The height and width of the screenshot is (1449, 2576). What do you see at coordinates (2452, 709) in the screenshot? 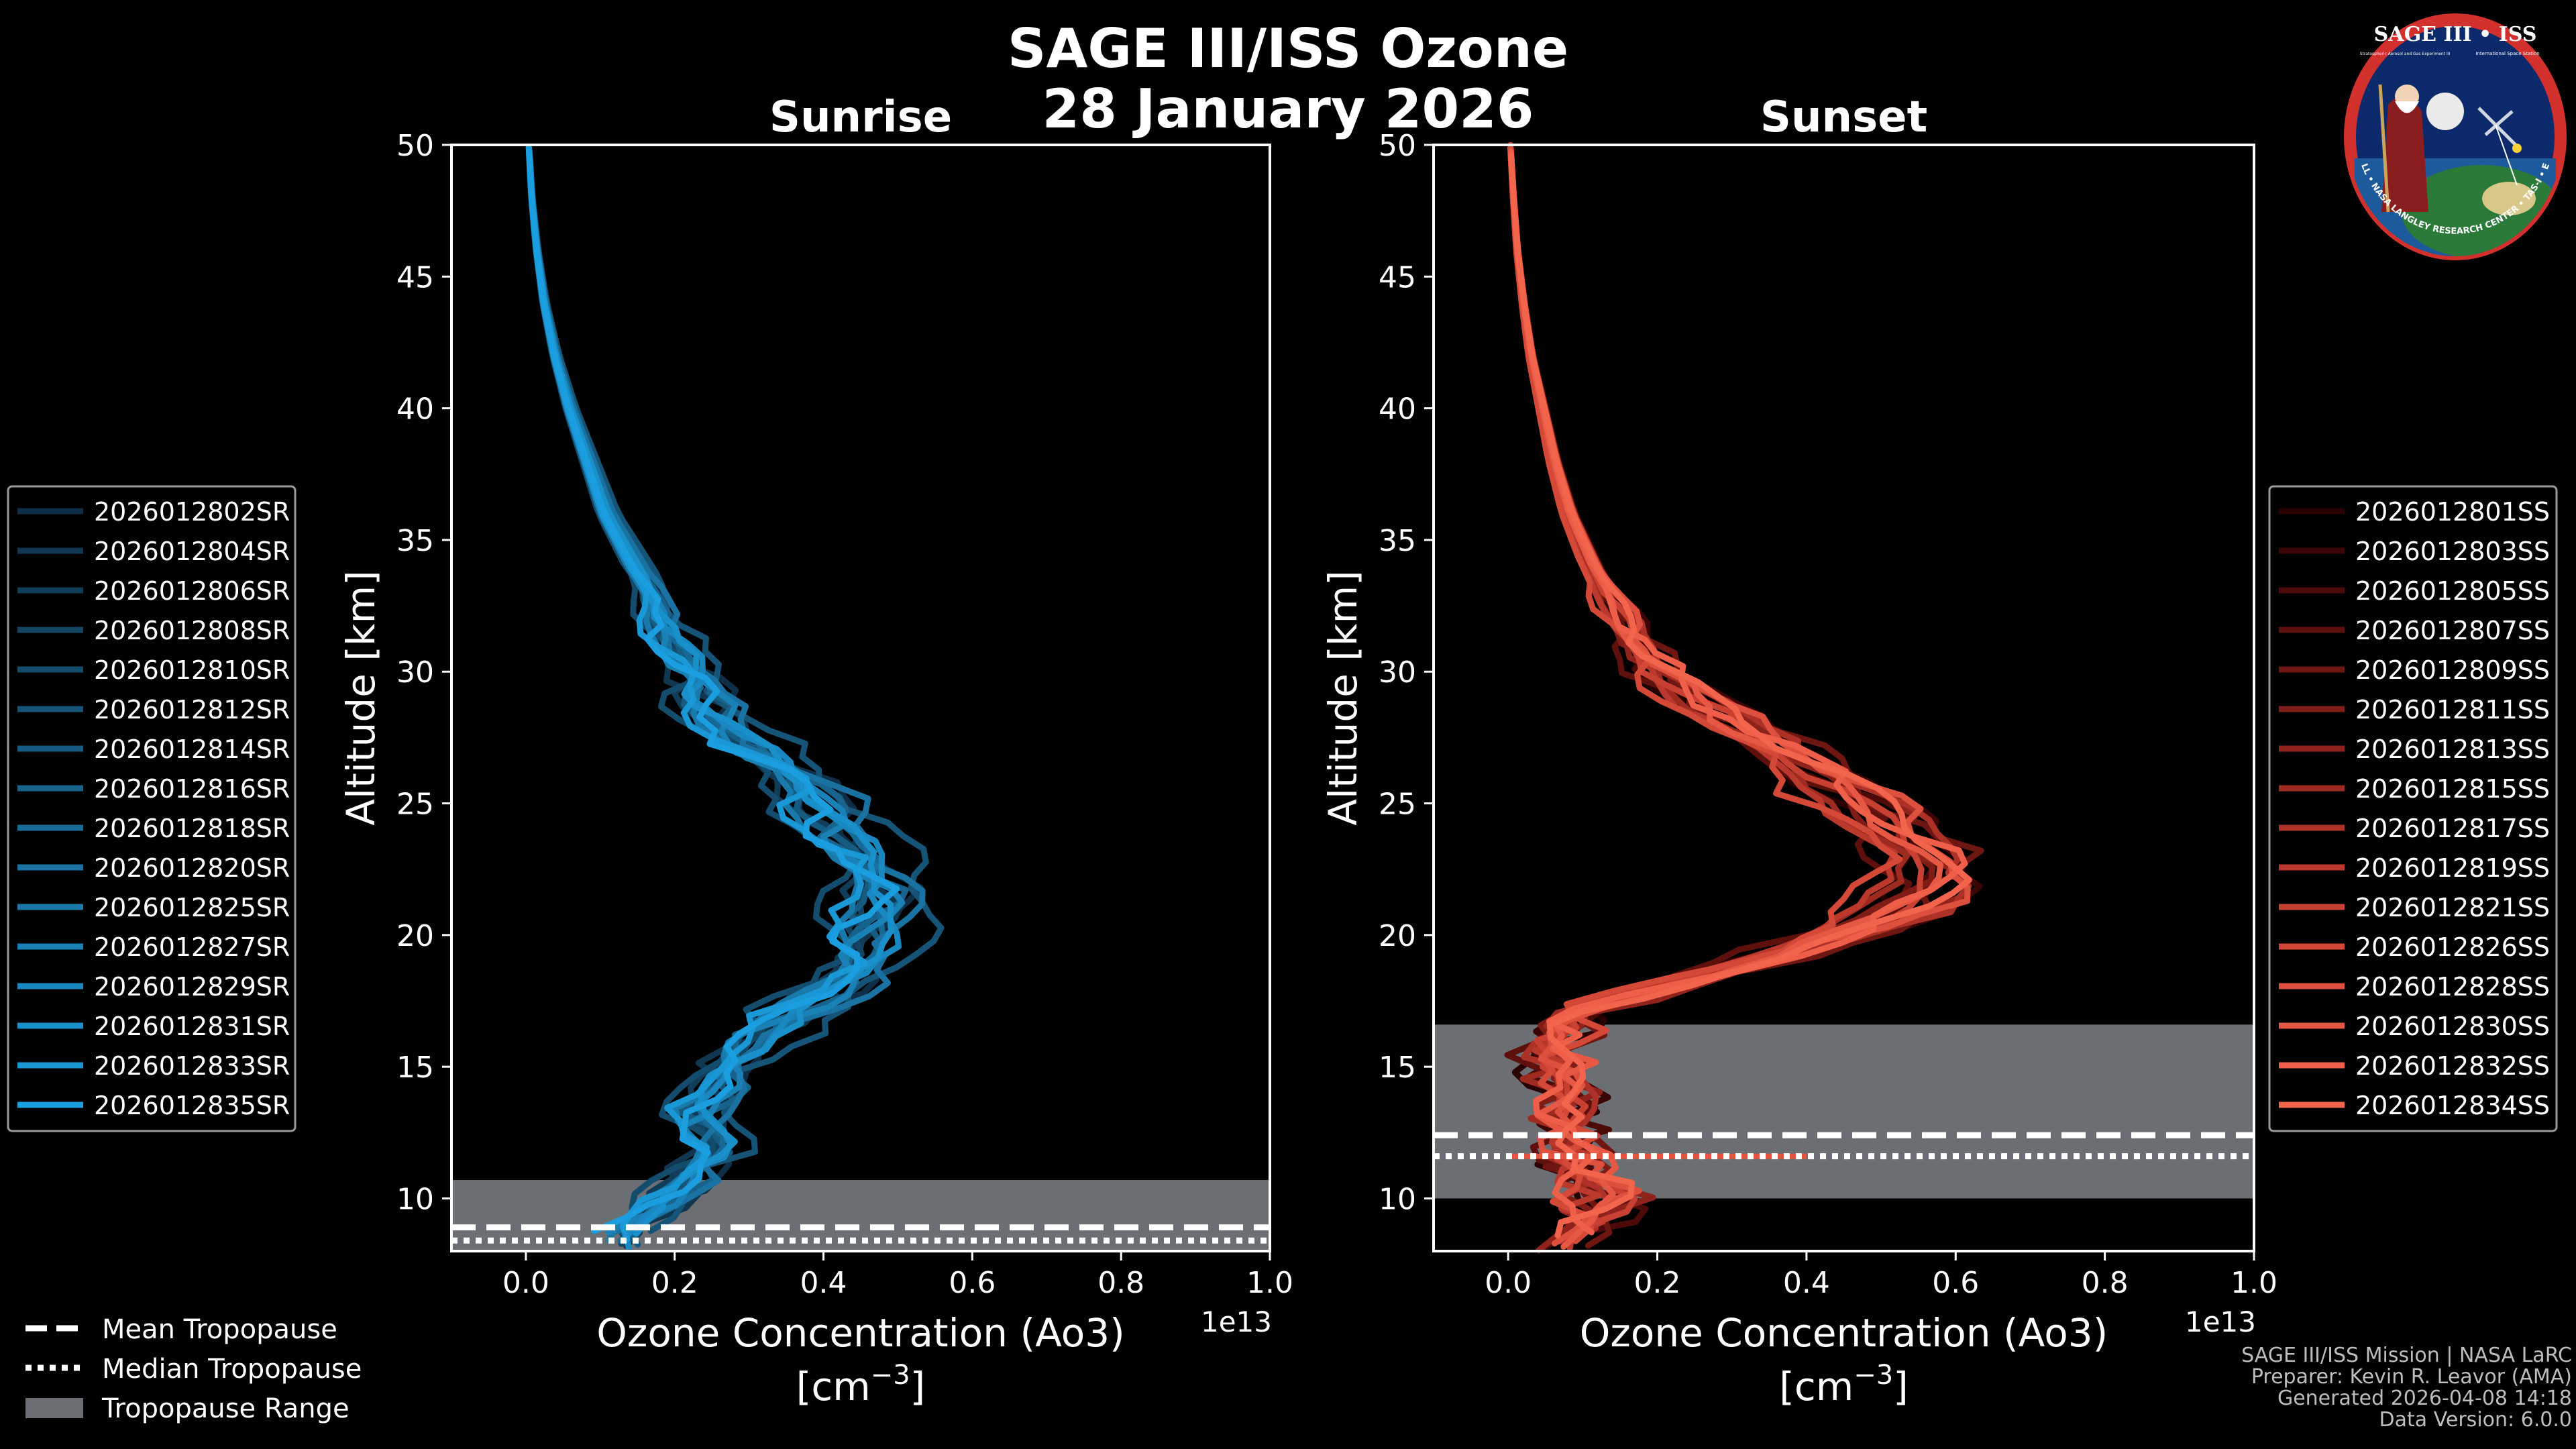
I see `legend-label: 2026012811SS` at bounding box center [2452, 709].